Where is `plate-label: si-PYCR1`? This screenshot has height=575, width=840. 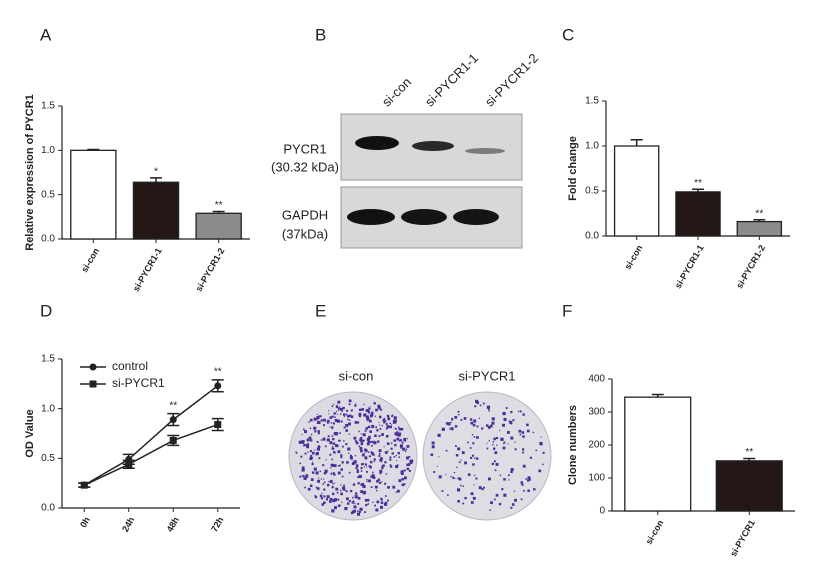 plate-label: si-PYCR1 is located at coordinates (486, 375).